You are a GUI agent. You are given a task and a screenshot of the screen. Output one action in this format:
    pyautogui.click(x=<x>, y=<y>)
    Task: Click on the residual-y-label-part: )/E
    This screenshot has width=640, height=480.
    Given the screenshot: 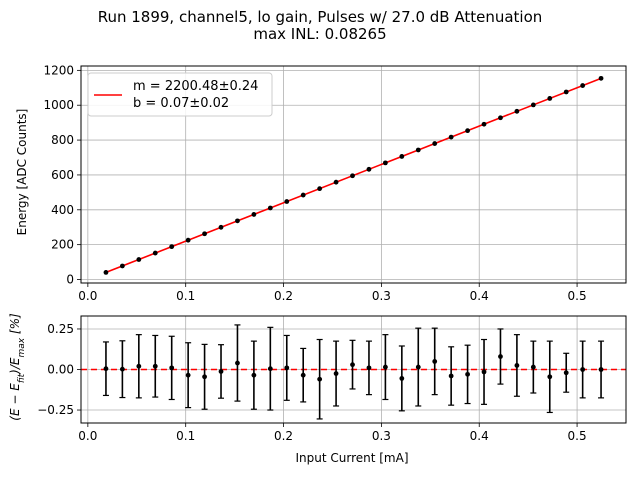 What is the action you would take?
    pyautogui.click(x=15, y=366)
    